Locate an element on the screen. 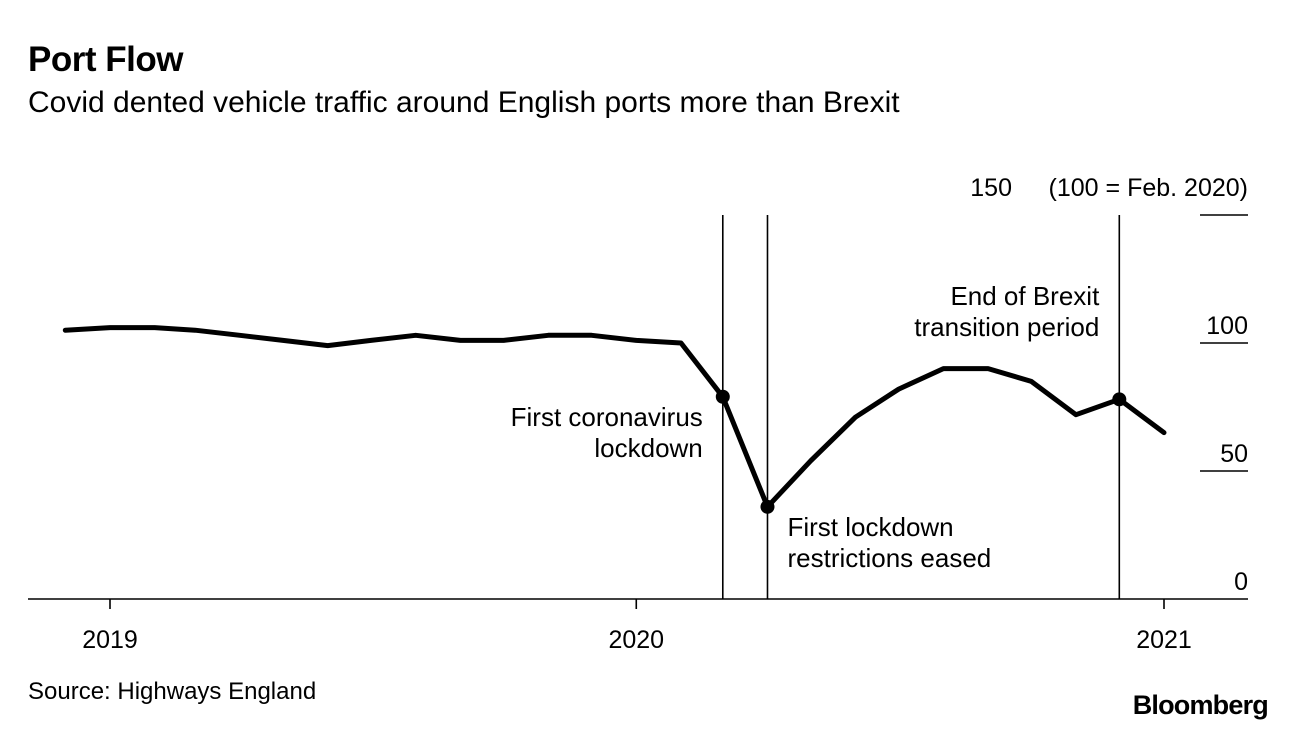  chart-title: Port Flow is located at coordinates (105, 59).